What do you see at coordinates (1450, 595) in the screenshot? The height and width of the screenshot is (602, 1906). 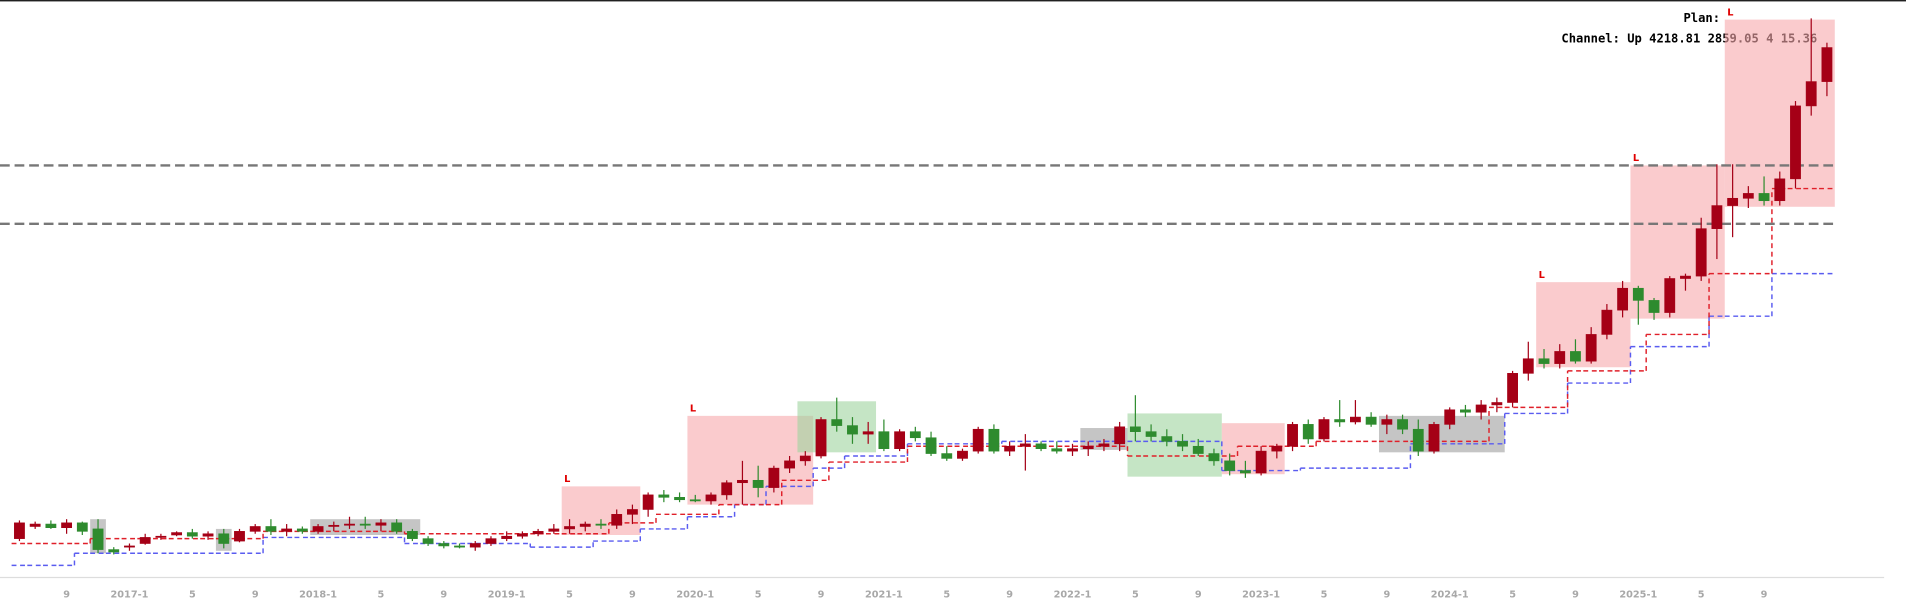 I see `x-tick-label: 2024-1` at bounding box center [1450, 595].